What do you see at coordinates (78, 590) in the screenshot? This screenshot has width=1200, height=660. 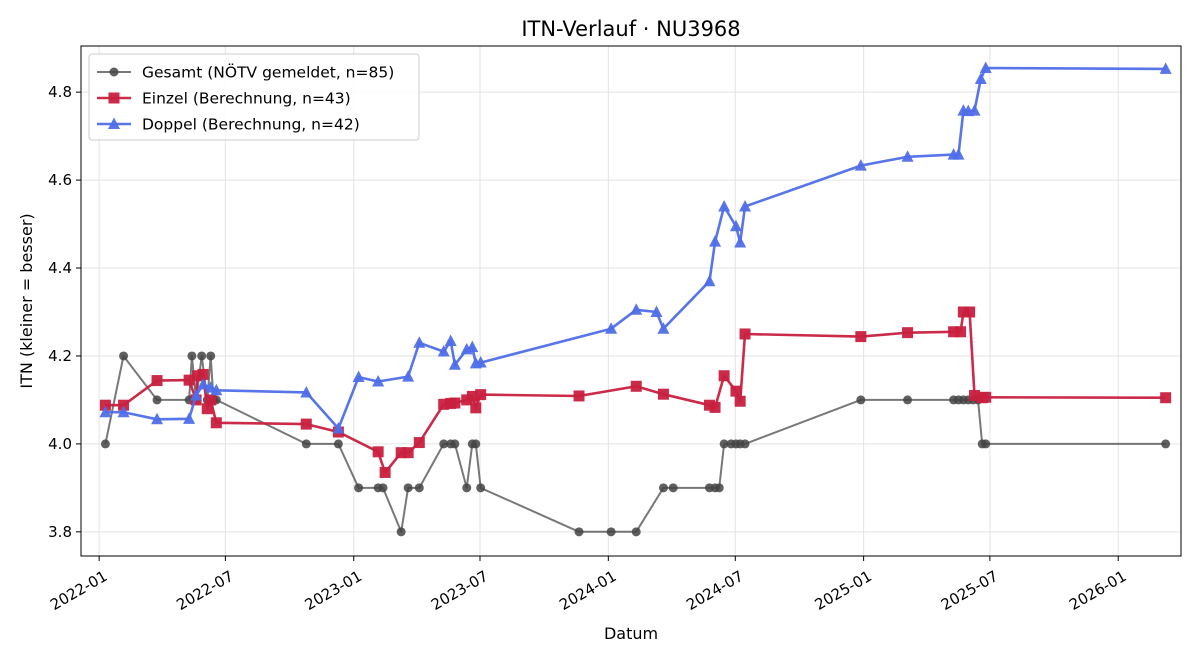 I see `x-tick-label: 2022-01` at bounding box center [78, 590].